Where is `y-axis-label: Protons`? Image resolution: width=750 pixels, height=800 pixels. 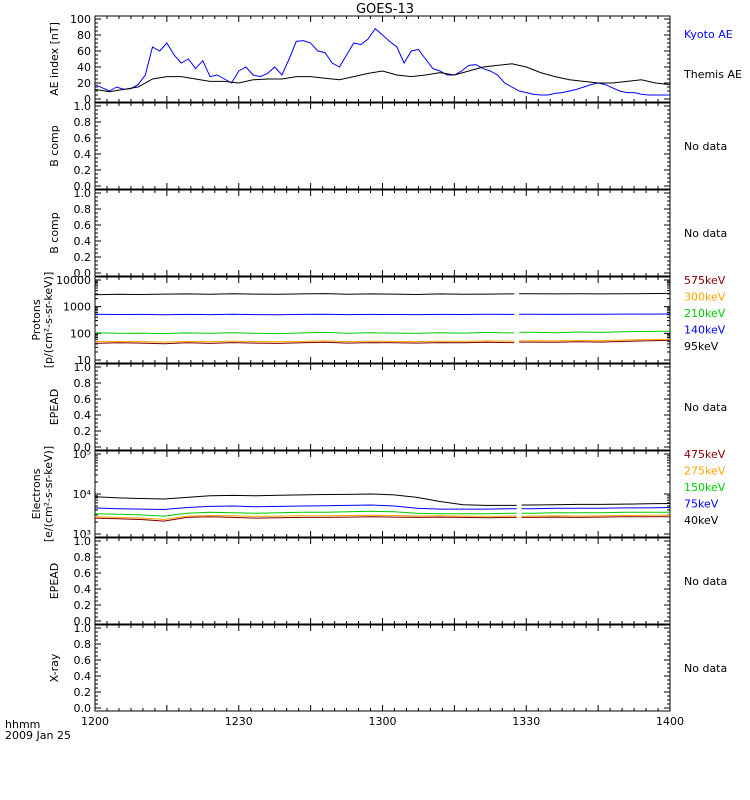 y-axis-label: Protons is located at coordinates (36, 319).